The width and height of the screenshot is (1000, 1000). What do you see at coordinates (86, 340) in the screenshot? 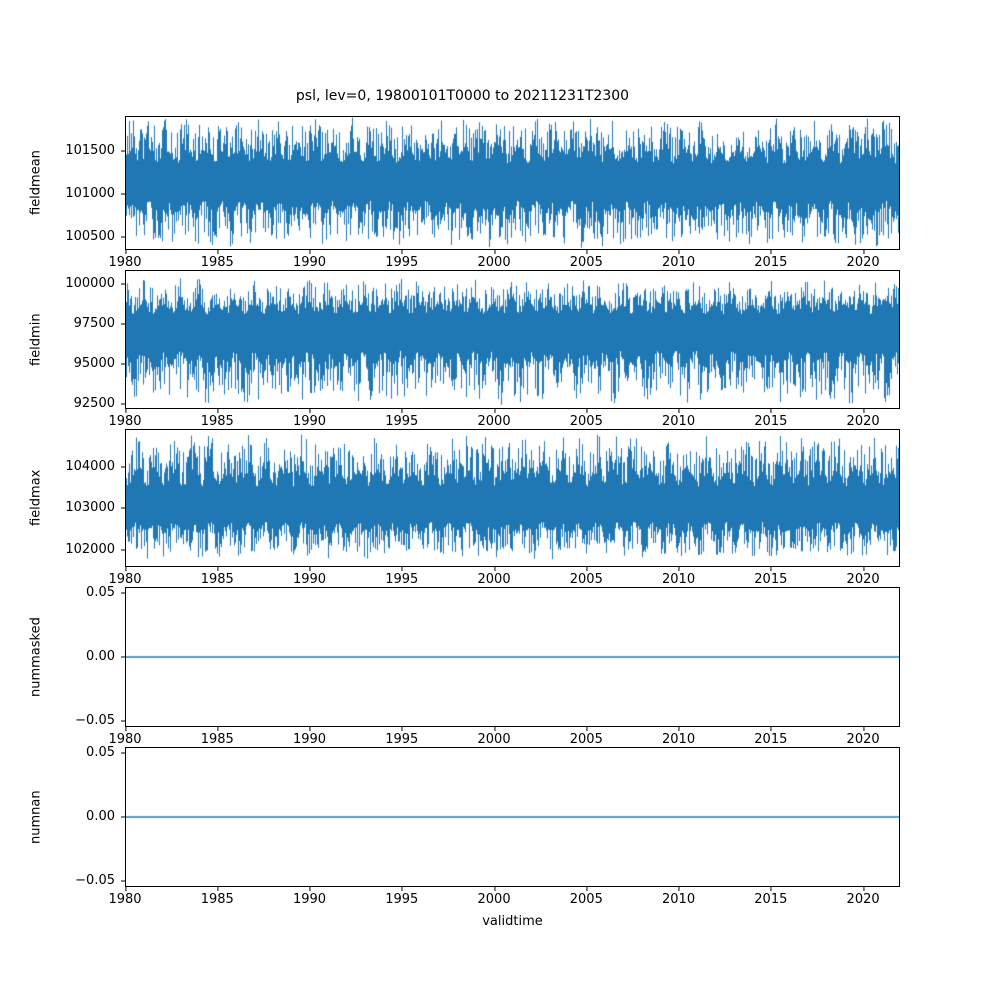
I see `y-tick-labels: 92500 95000 97500 100000` at bounding box center [86, 340].